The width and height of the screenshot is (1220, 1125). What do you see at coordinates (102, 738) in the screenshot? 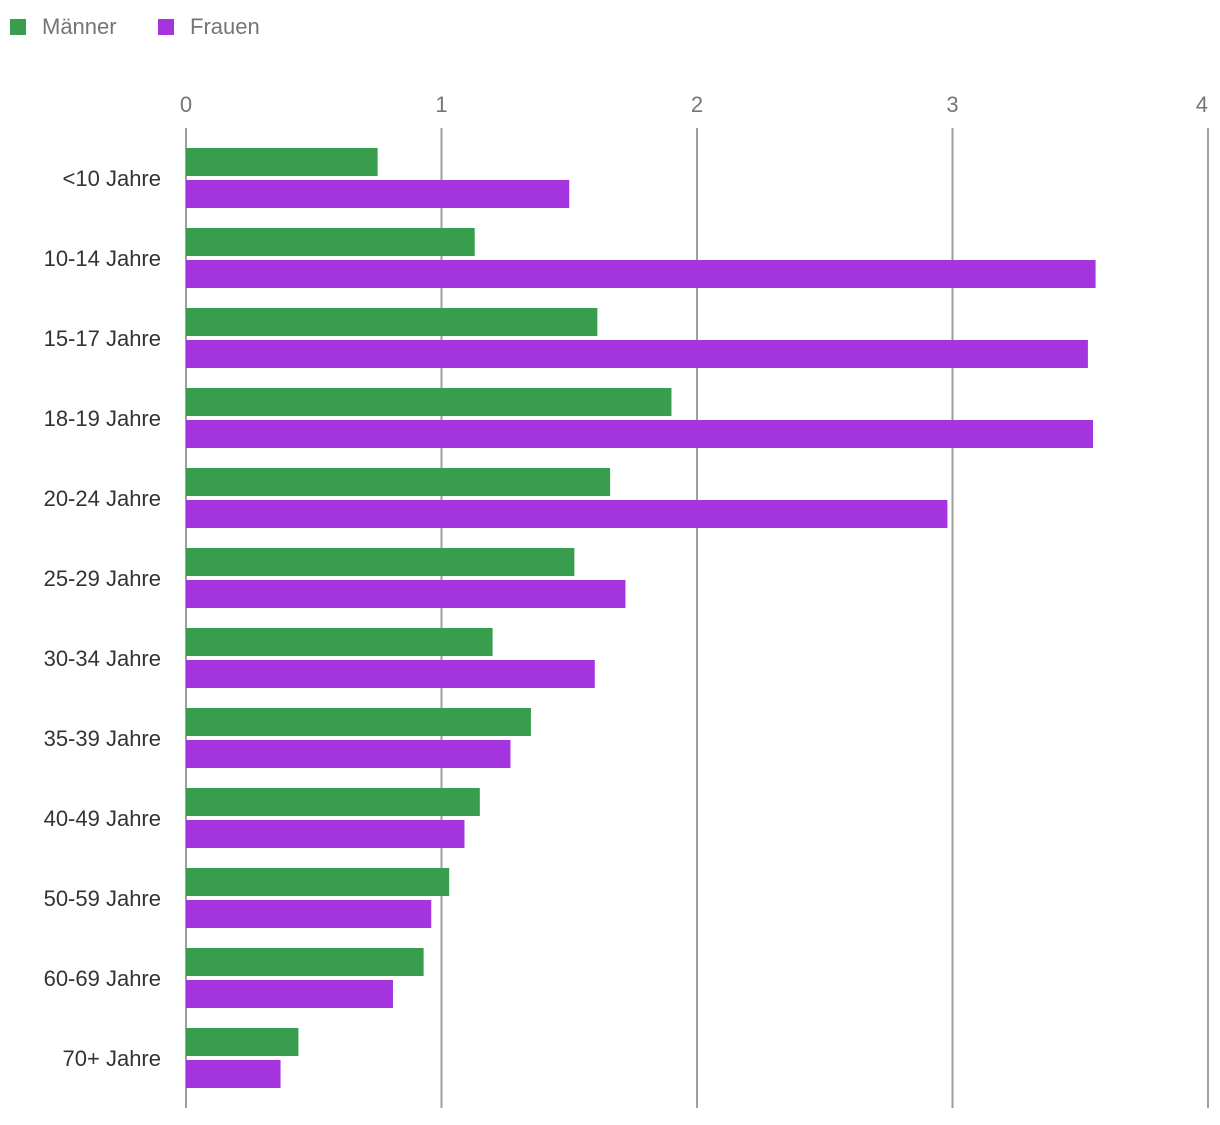
I see `category-label-7: 35-39 Jahre` at bounding box center [102, 738].